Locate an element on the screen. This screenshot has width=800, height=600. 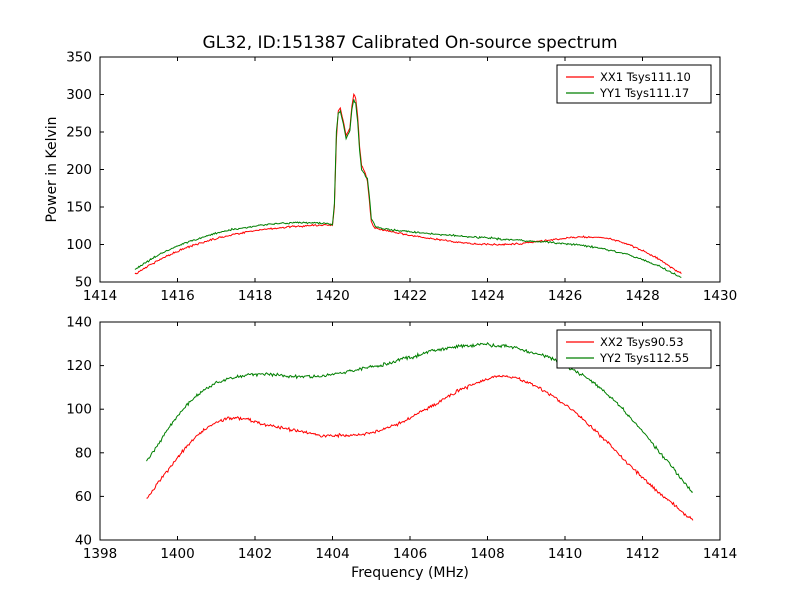
legend-label: XX2 Tsys90.53 is located at coordinates (642, 342).